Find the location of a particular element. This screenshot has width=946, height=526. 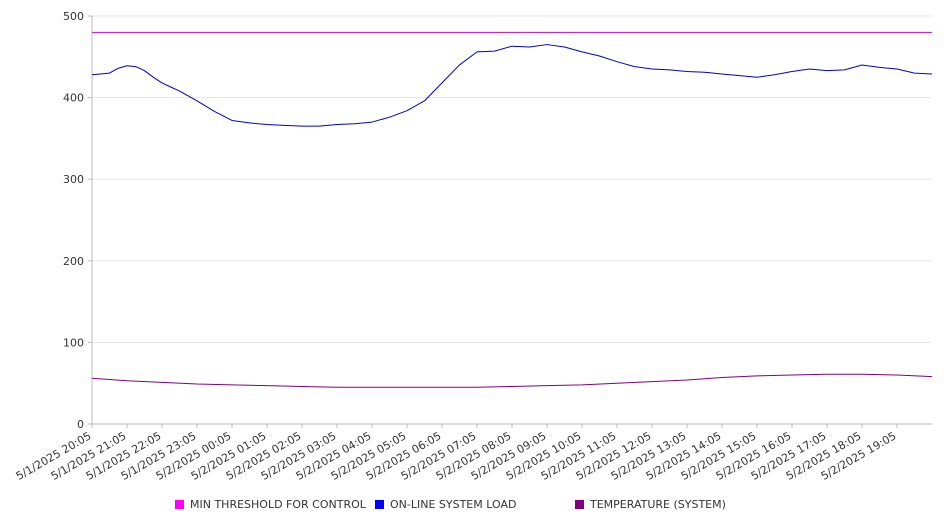

y-tick-label: 200 is located at coordinates (73, 261).